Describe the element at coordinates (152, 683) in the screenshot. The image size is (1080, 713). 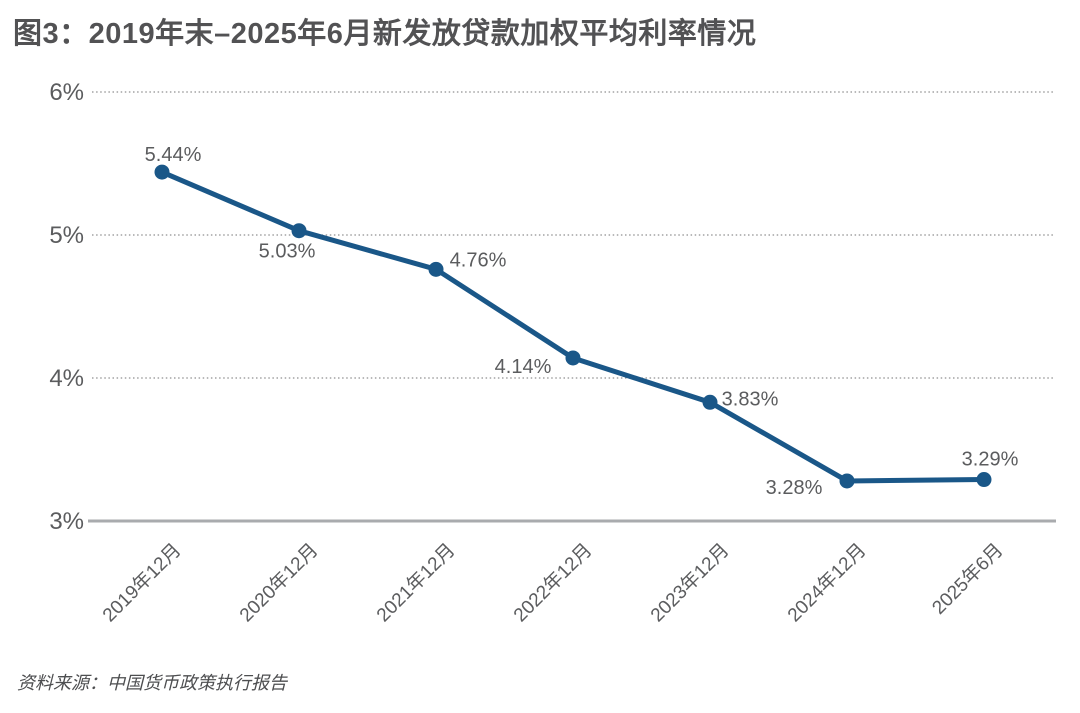
I see `source-note: 资料来源：中国货币政策执行报告` at that location.